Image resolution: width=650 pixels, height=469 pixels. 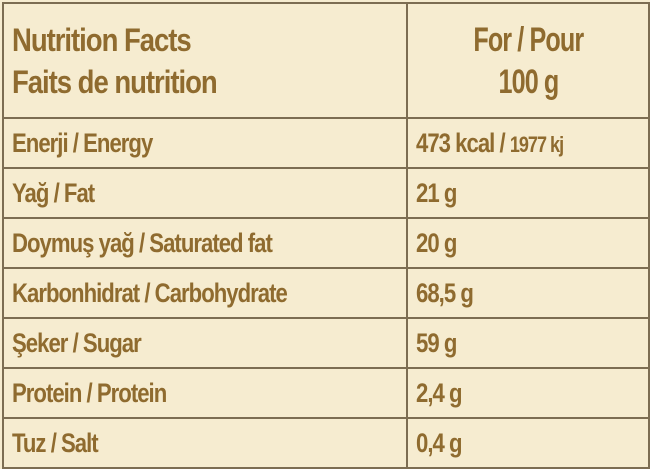 What do you see at coordinates (436, 242) in the screenshot?
I see `nutrient-value: 20 g` at bounding box center [436, 242].